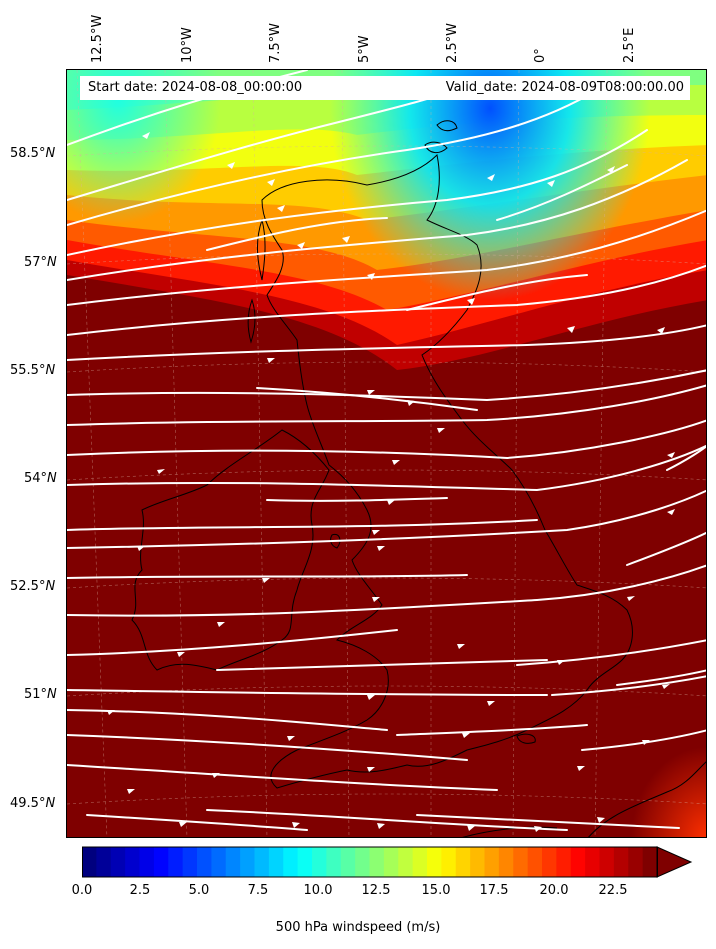 Image resolution: width=716 pixels, height=949 pixels. I want to click on colorbar-extend-arrow, so click(674, 862).